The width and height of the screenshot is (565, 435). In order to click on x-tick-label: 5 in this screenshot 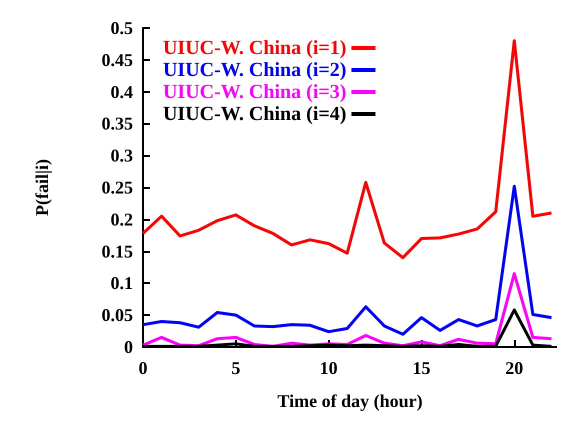, I will do `click(235, 368)`.